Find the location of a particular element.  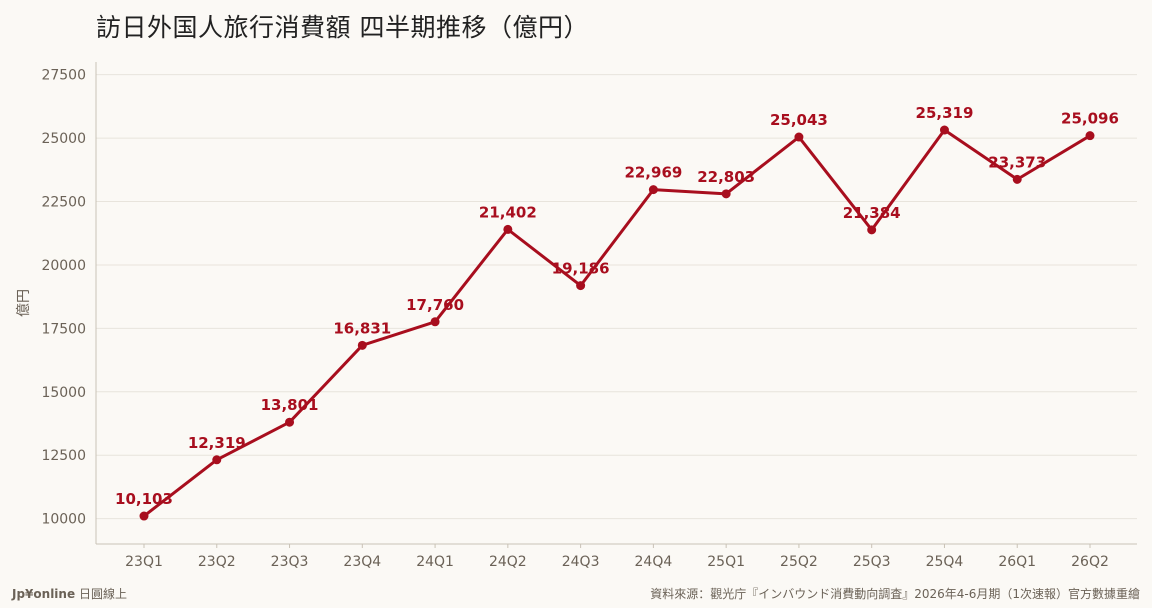

y-tick-label: 25000 is located at coordinates (63, 139).